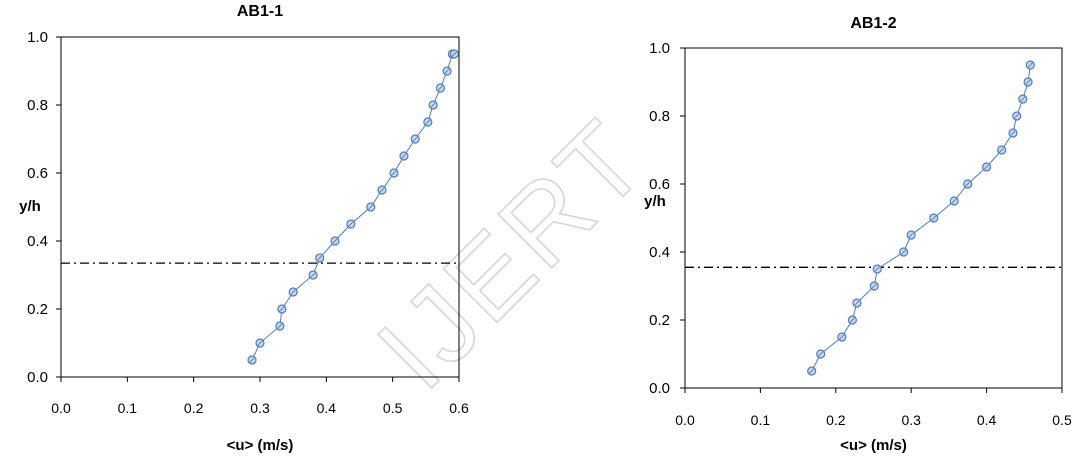  What do you see at coordinates (459, 408) in the screenshot?
I see `x-tick-label: 0.6` at bounding box center [459, 408].